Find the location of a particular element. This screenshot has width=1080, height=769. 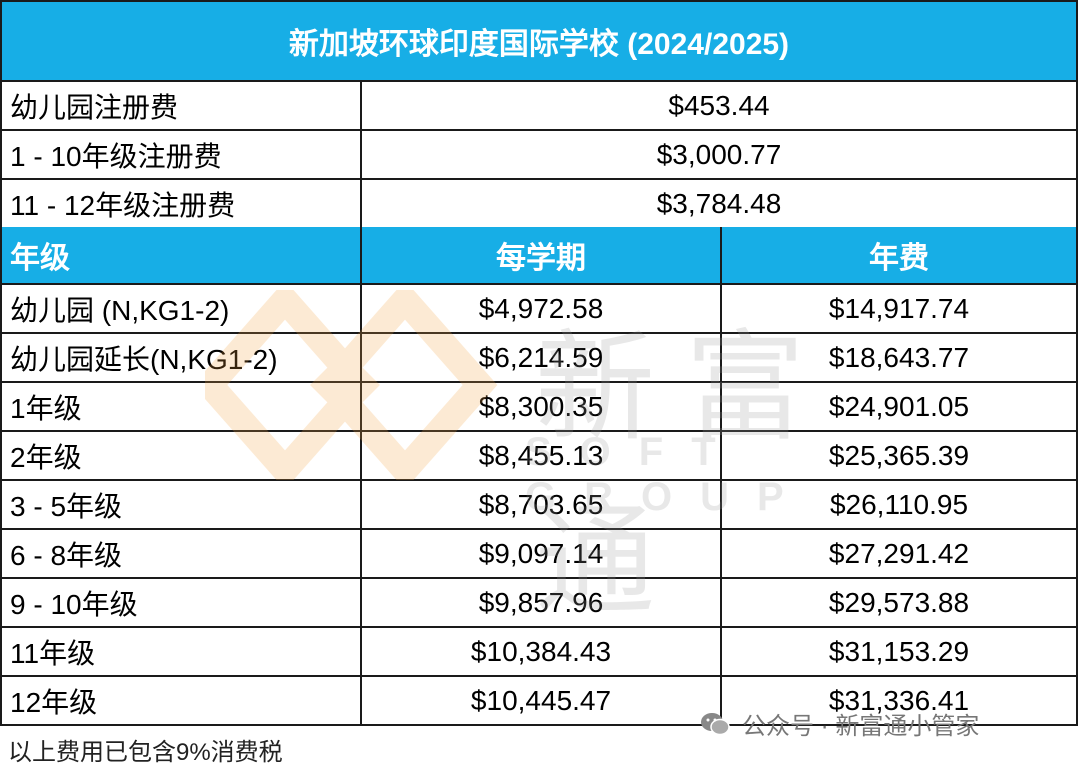

header-per-term: 每学期 is located at coordinates (540, 255).